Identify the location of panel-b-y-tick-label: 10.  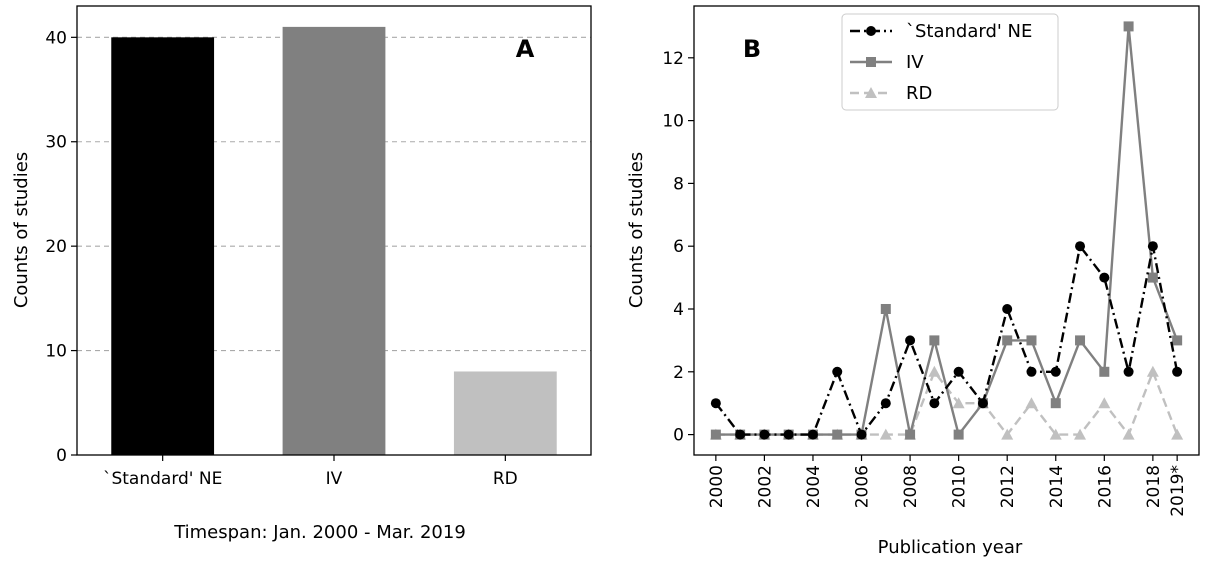
(673, 122).